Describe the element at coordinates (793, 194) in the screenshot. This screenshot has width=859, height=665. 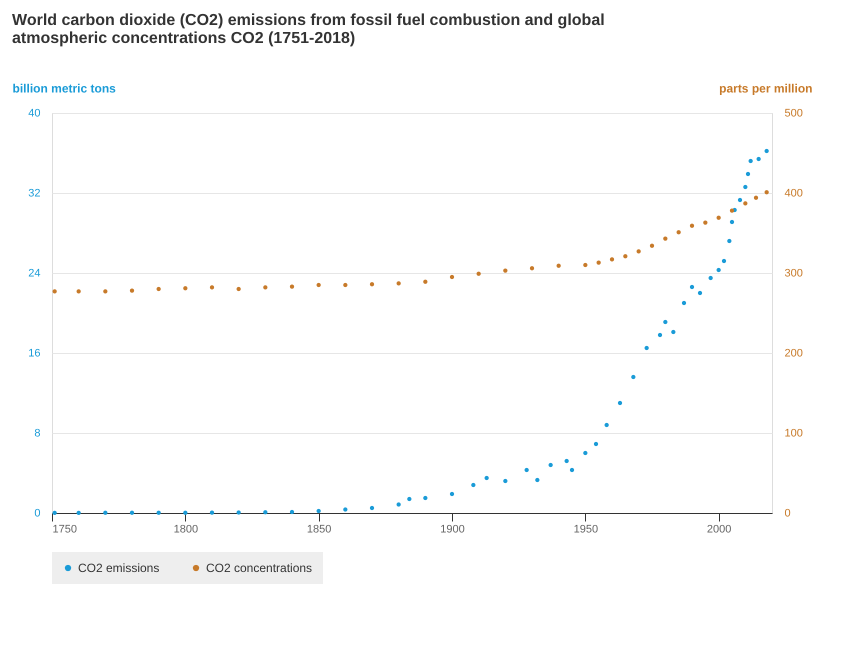
I see `y2-tick-label: 400` at that location.